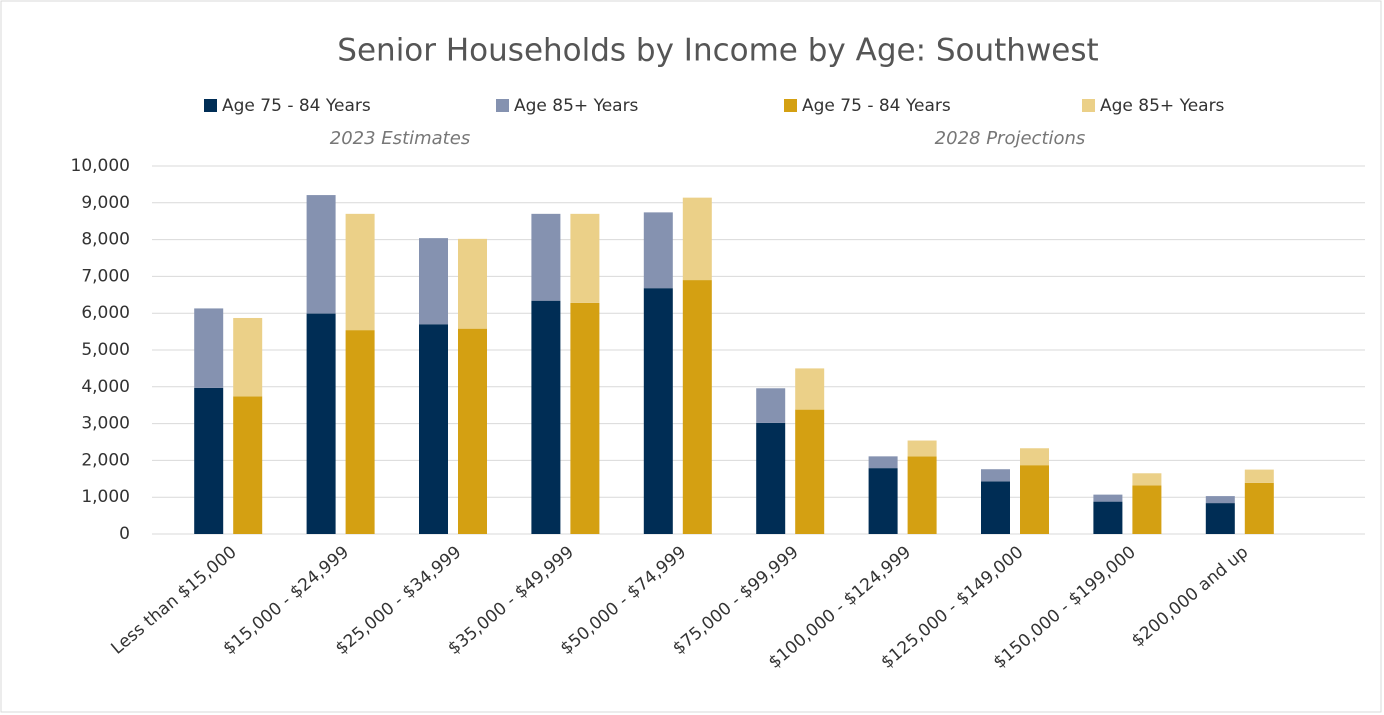 The width and height of the screenshot is (1384, 715). What do you see at coordinates (124, 534) in the screenshot?
I see `y-tick-label: 0` at bounding box center [124, 534].